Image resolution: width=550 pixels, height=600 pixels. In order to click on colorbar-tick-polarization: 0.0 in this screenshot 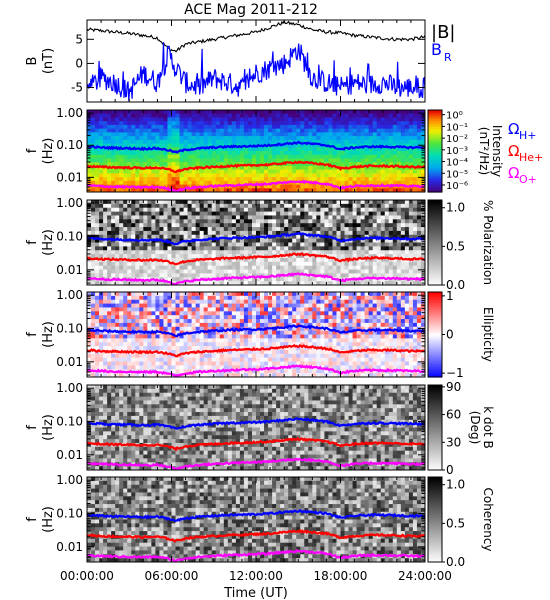, I will do `click(455, 285)`.